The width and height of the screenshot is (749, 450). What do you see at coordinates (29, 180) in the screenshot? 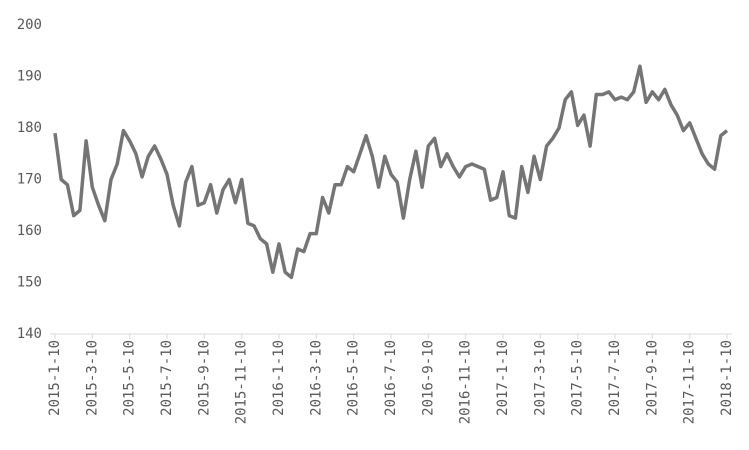
I see `y-tick-label: 170` at bounding box center [29, 180].